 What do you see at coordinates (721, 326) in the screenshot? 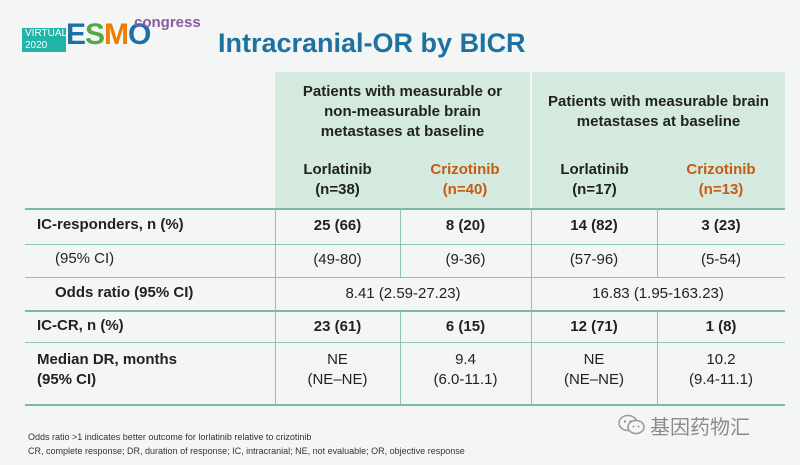
I see `table-cell: 1 (8)` at bounding box center [721, 326].